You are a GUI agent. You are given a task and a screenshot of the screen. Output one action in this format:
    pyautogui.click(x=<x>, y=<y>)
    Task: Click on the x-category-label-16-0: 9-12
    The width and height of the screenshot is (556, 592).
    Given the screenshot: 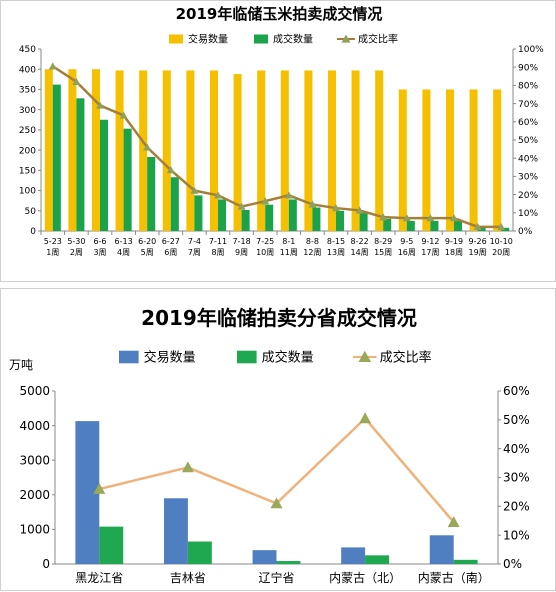 What is the action you would take?
    pyautogui.click(x=430, y=241)
    